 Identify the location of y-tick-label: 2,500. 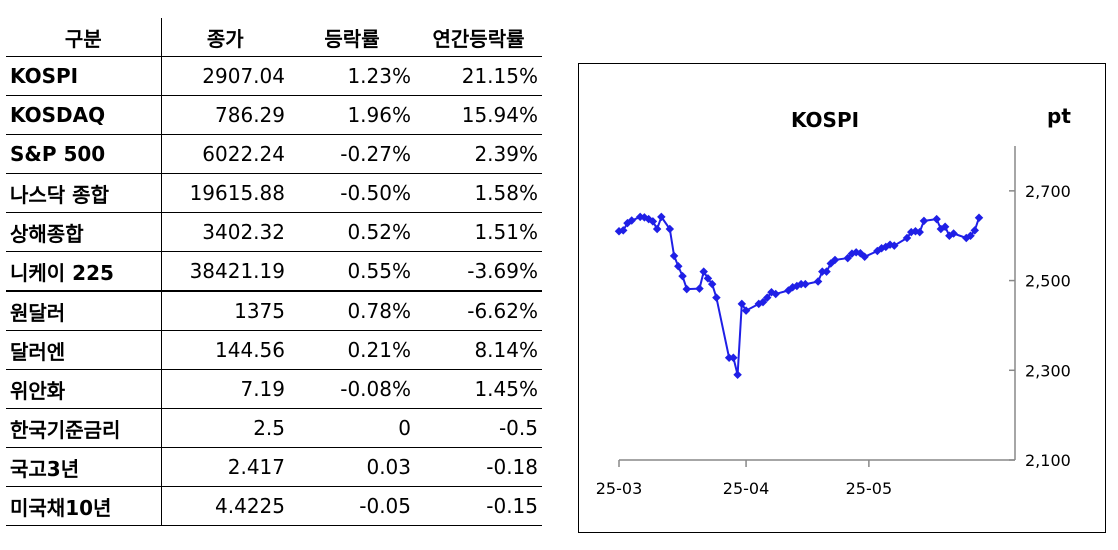
(1048, 281).